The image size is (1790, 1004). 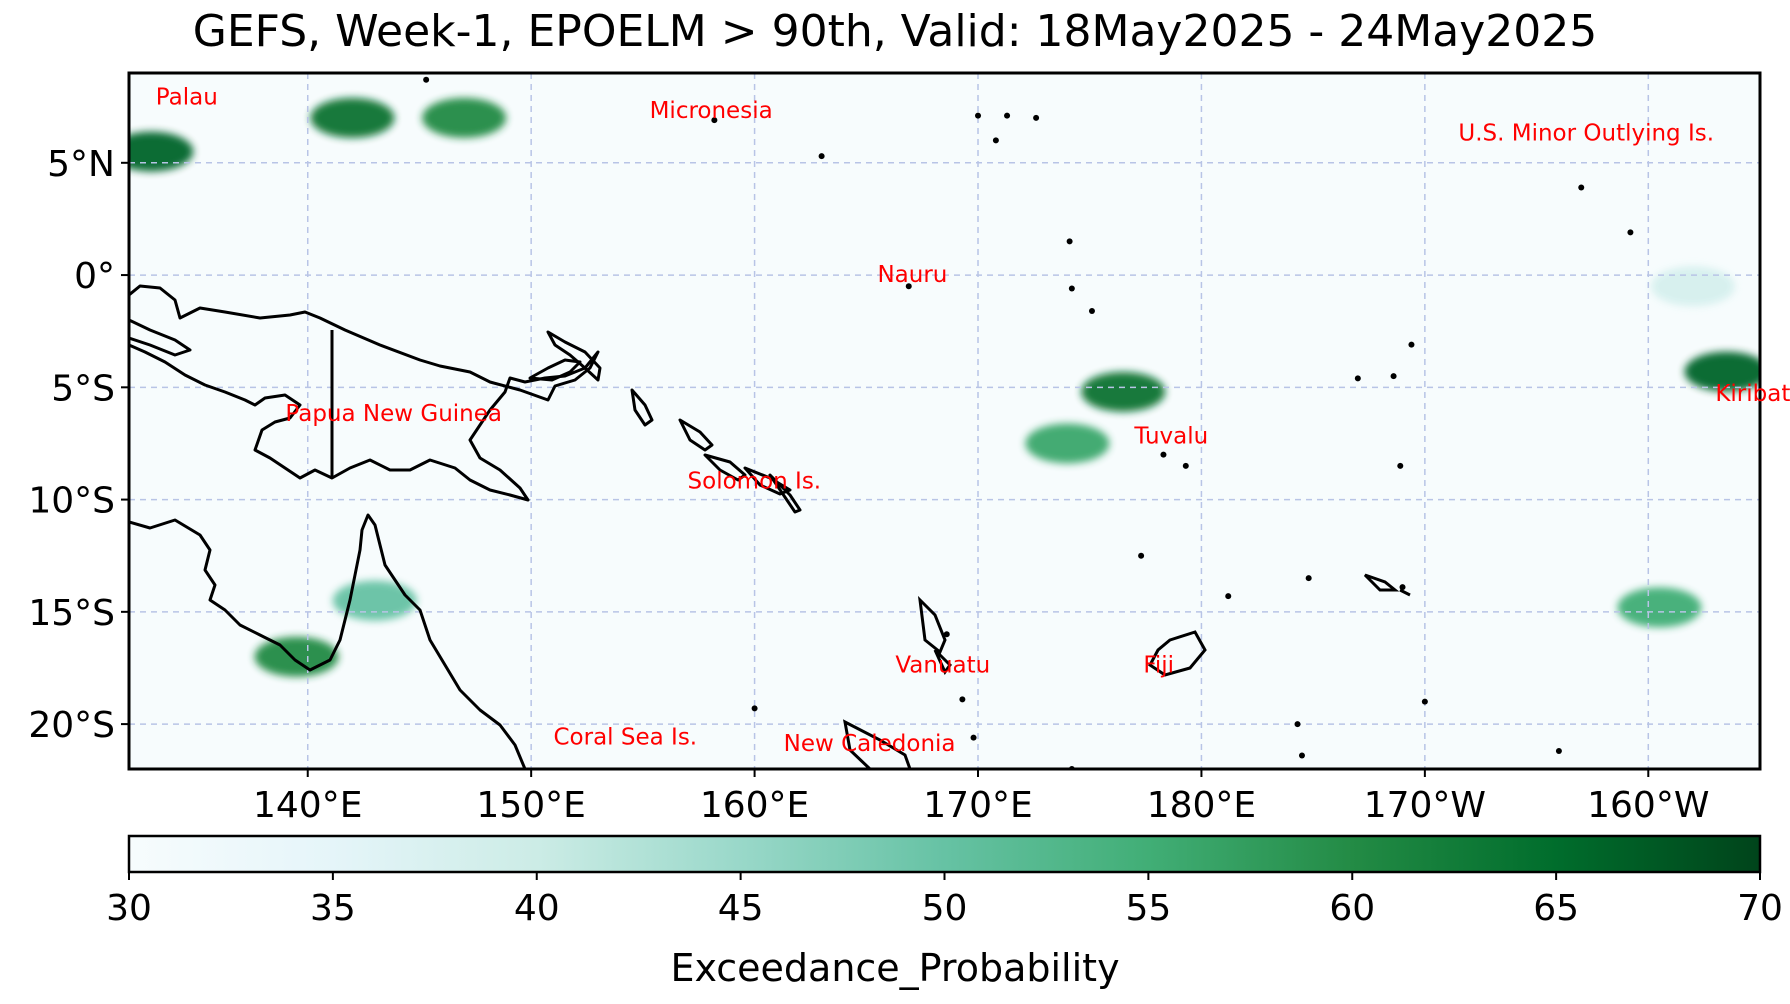 I want to click on country-label: Micronesia, so click(x=711, y=111).